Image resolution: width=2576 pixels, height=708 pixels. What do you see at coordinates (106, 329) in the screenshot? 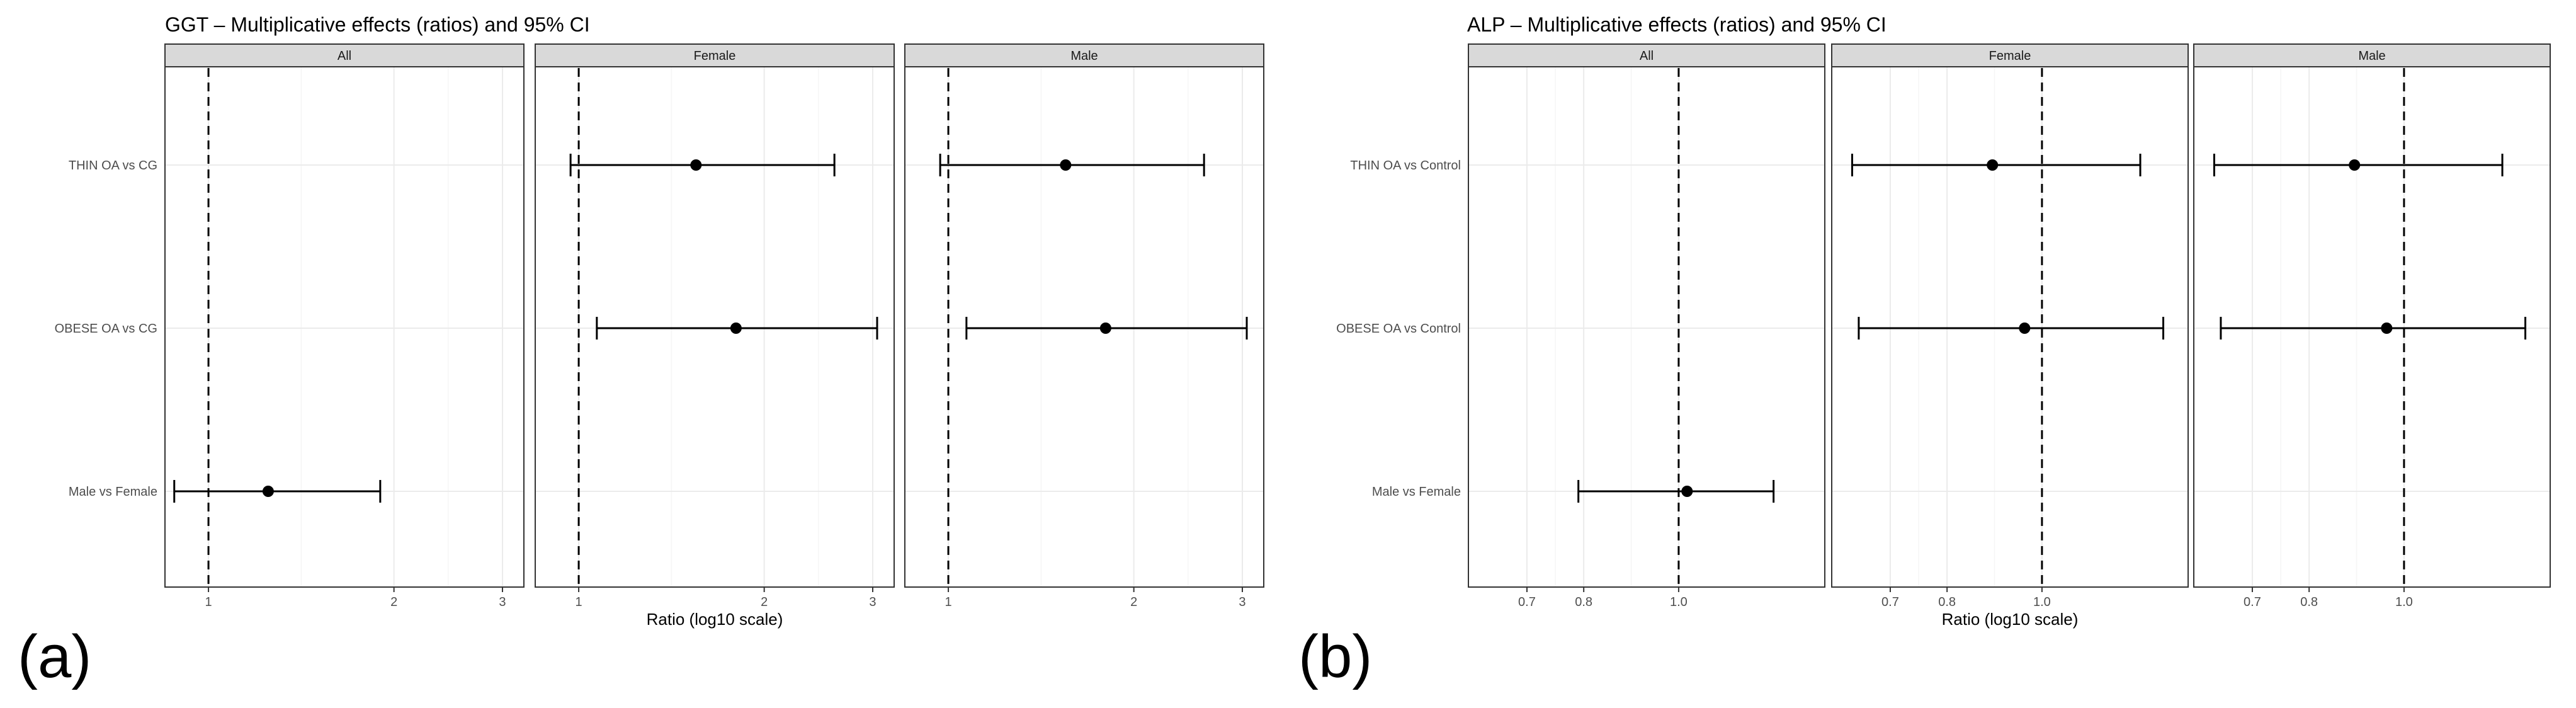
I see `category-label: OBESE OA vs CG` at bounding box center [106, 329].